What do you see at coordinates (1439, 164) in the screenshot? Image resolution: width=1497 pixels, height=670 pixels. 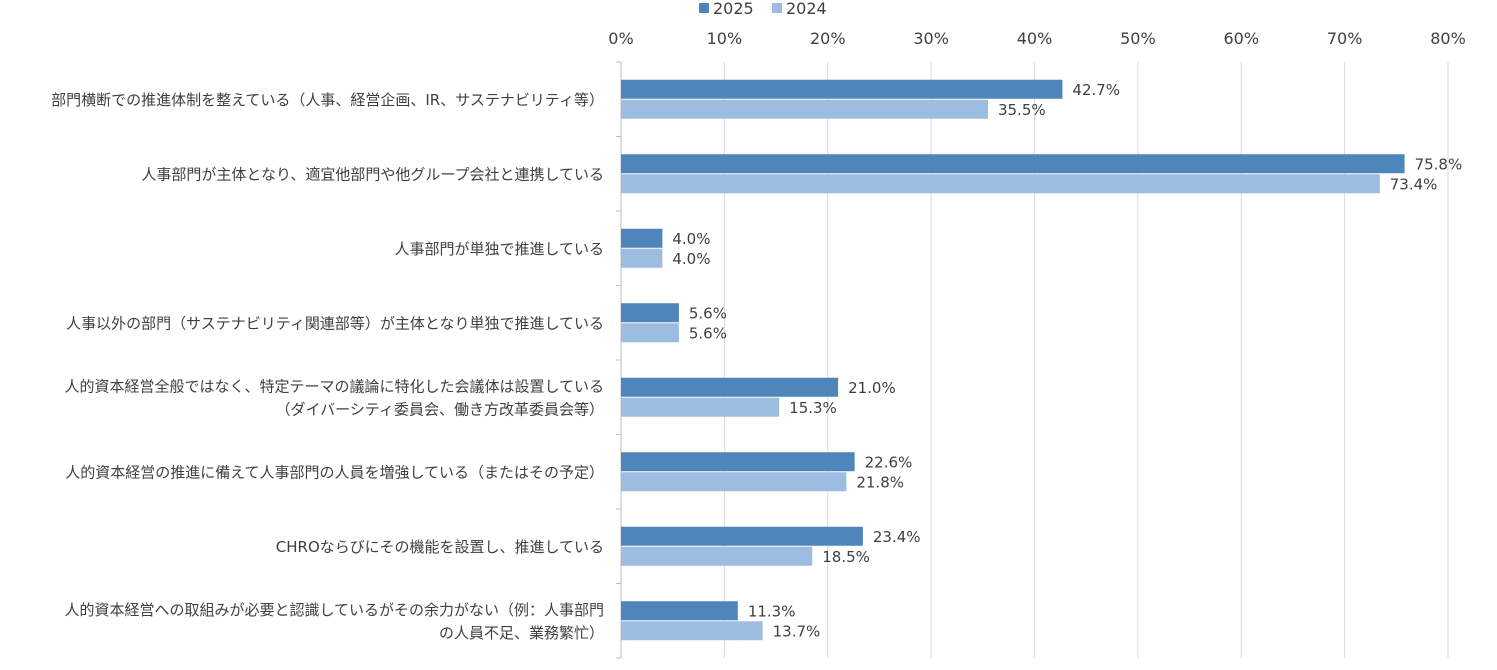 I see `data-label: 75.8%` at bounding box center [1439, 164].